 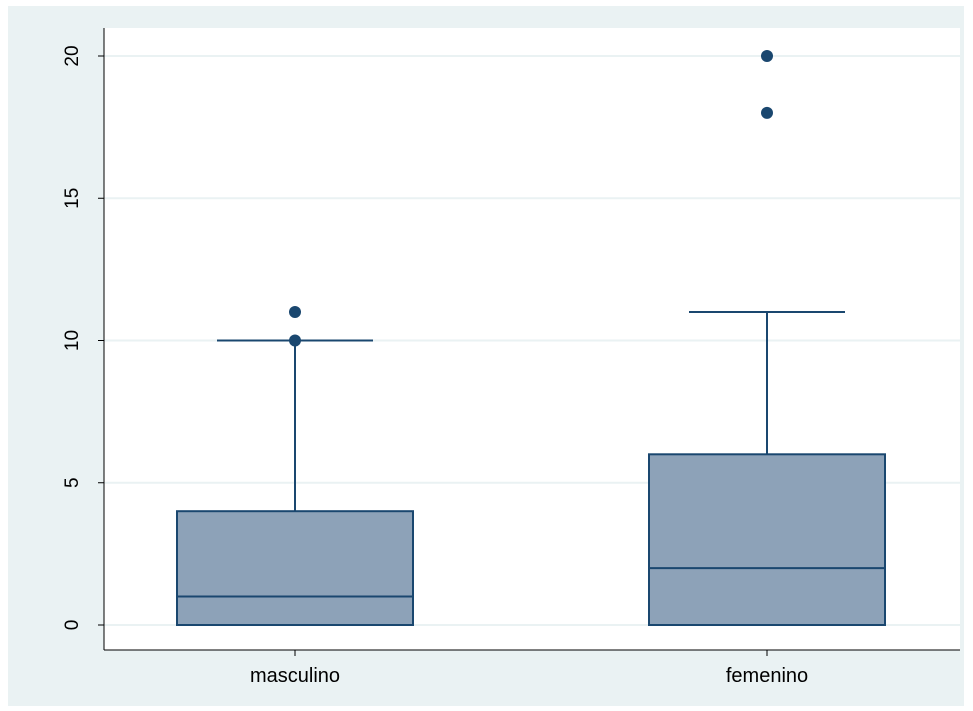 I want to click on x-category-labels: masculino femenino, so click(x=529, y=668).